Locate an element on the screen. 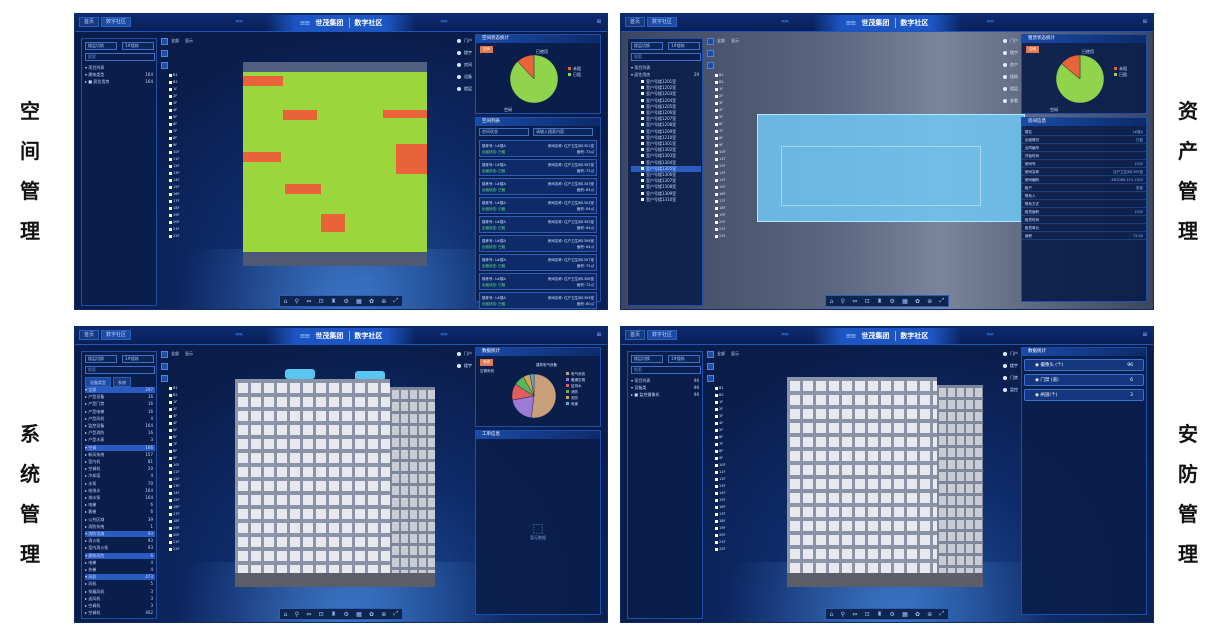 The height and width of the screenshot is (640, 1225). floor-item: 6F is located at coordinates (176, 437).